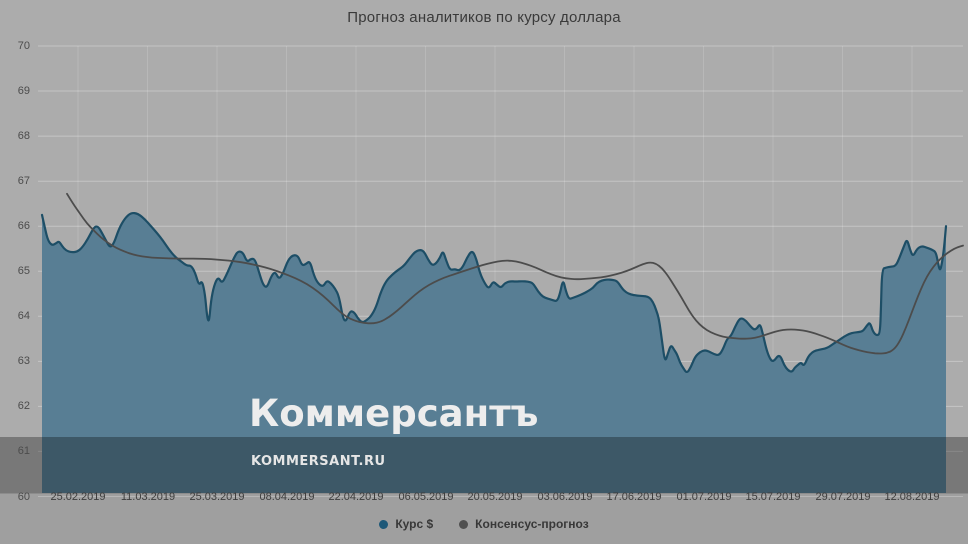  Describe the element at coordinates (23, 406) in the screenshot. I see `y-tick-label: 62` at that location.